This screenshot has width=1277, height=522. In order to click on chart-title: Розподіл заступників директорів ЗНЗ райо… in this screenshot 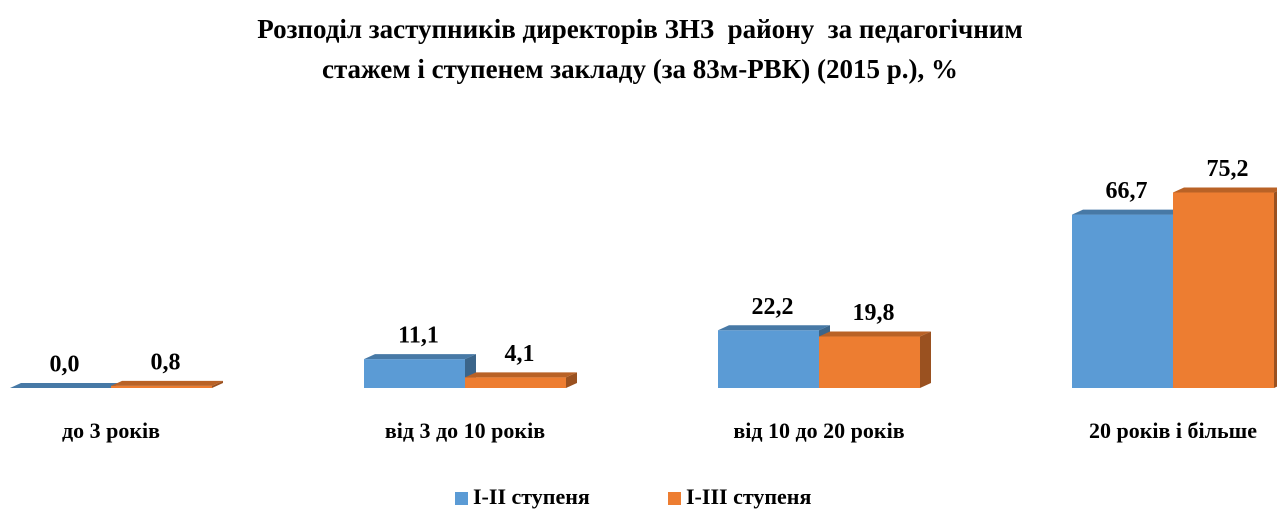, I will do `click(640, 29)`.